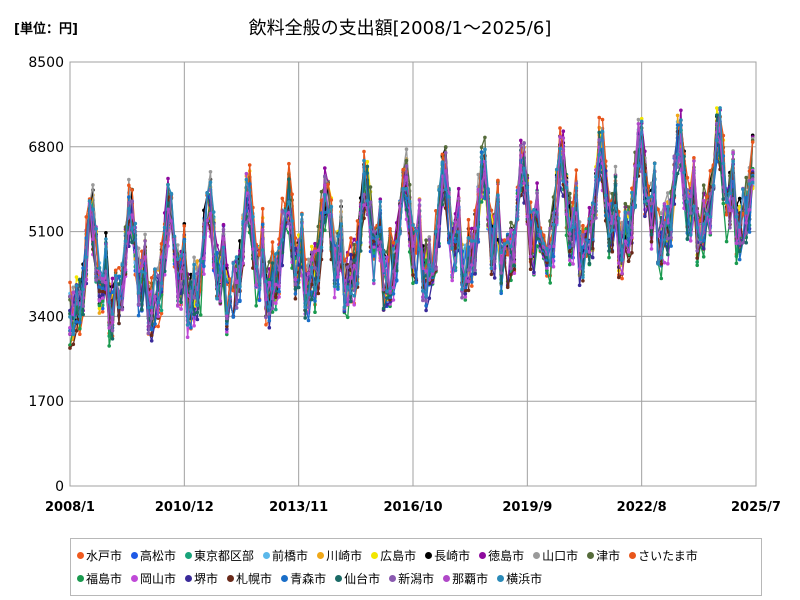 This screenshot has width=800, height=600. Describe the element at coordinates (447, 555) in the screenshot. I see `legend-item: 長崎市` at that location.